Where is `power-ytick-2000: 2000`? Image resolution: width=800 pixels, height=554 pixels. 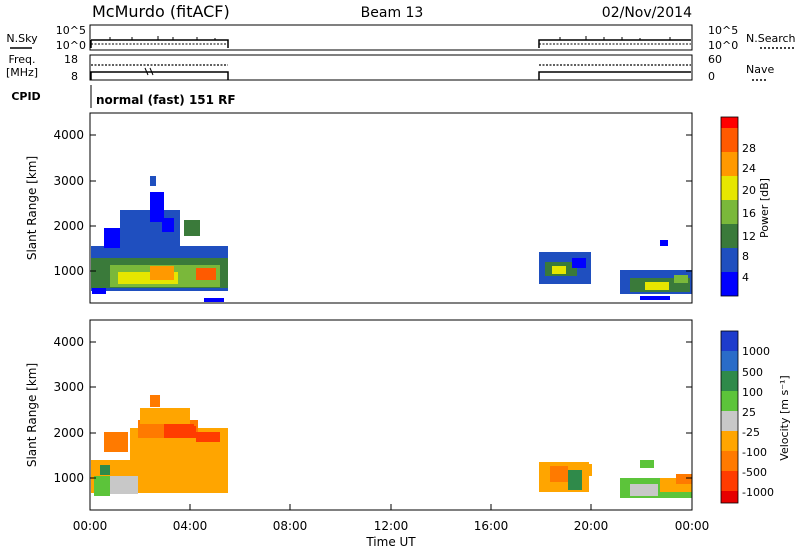 power-ytick-2000: 2000 is located at coordinates (68, 226).